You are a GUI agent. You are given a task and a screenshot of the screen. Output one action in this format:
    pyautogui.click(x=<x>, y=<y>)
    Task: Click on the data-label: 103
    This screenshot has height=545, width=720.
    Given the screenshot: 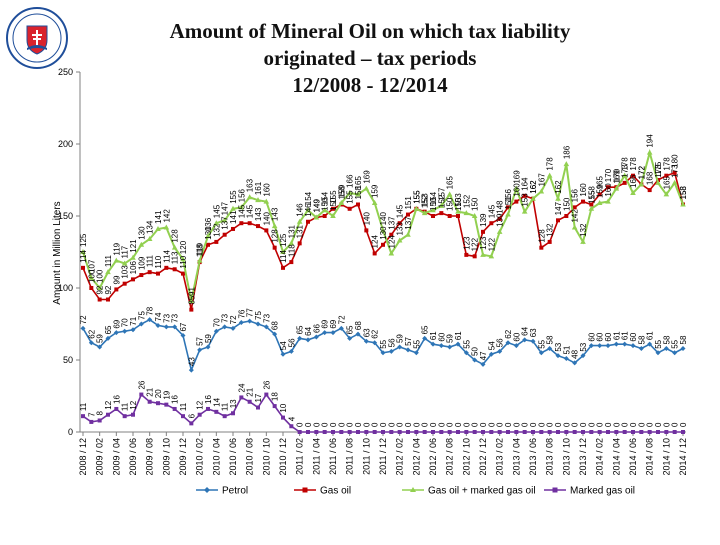 What is the action you would take?
    pyautogui.click(x=125, y=272)
    